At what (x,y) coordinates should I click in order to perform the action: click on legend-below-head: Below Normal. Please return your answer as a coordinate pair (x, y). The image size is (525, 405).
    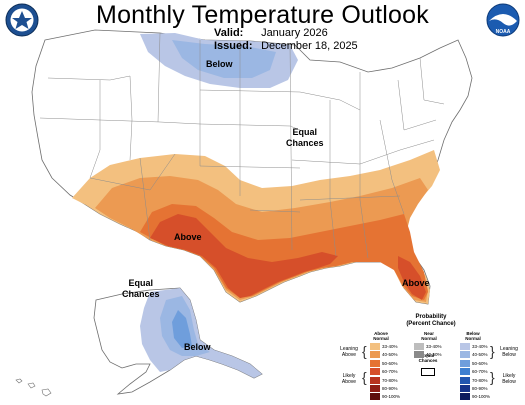
    Looking at the image, I should click on (473, 336).